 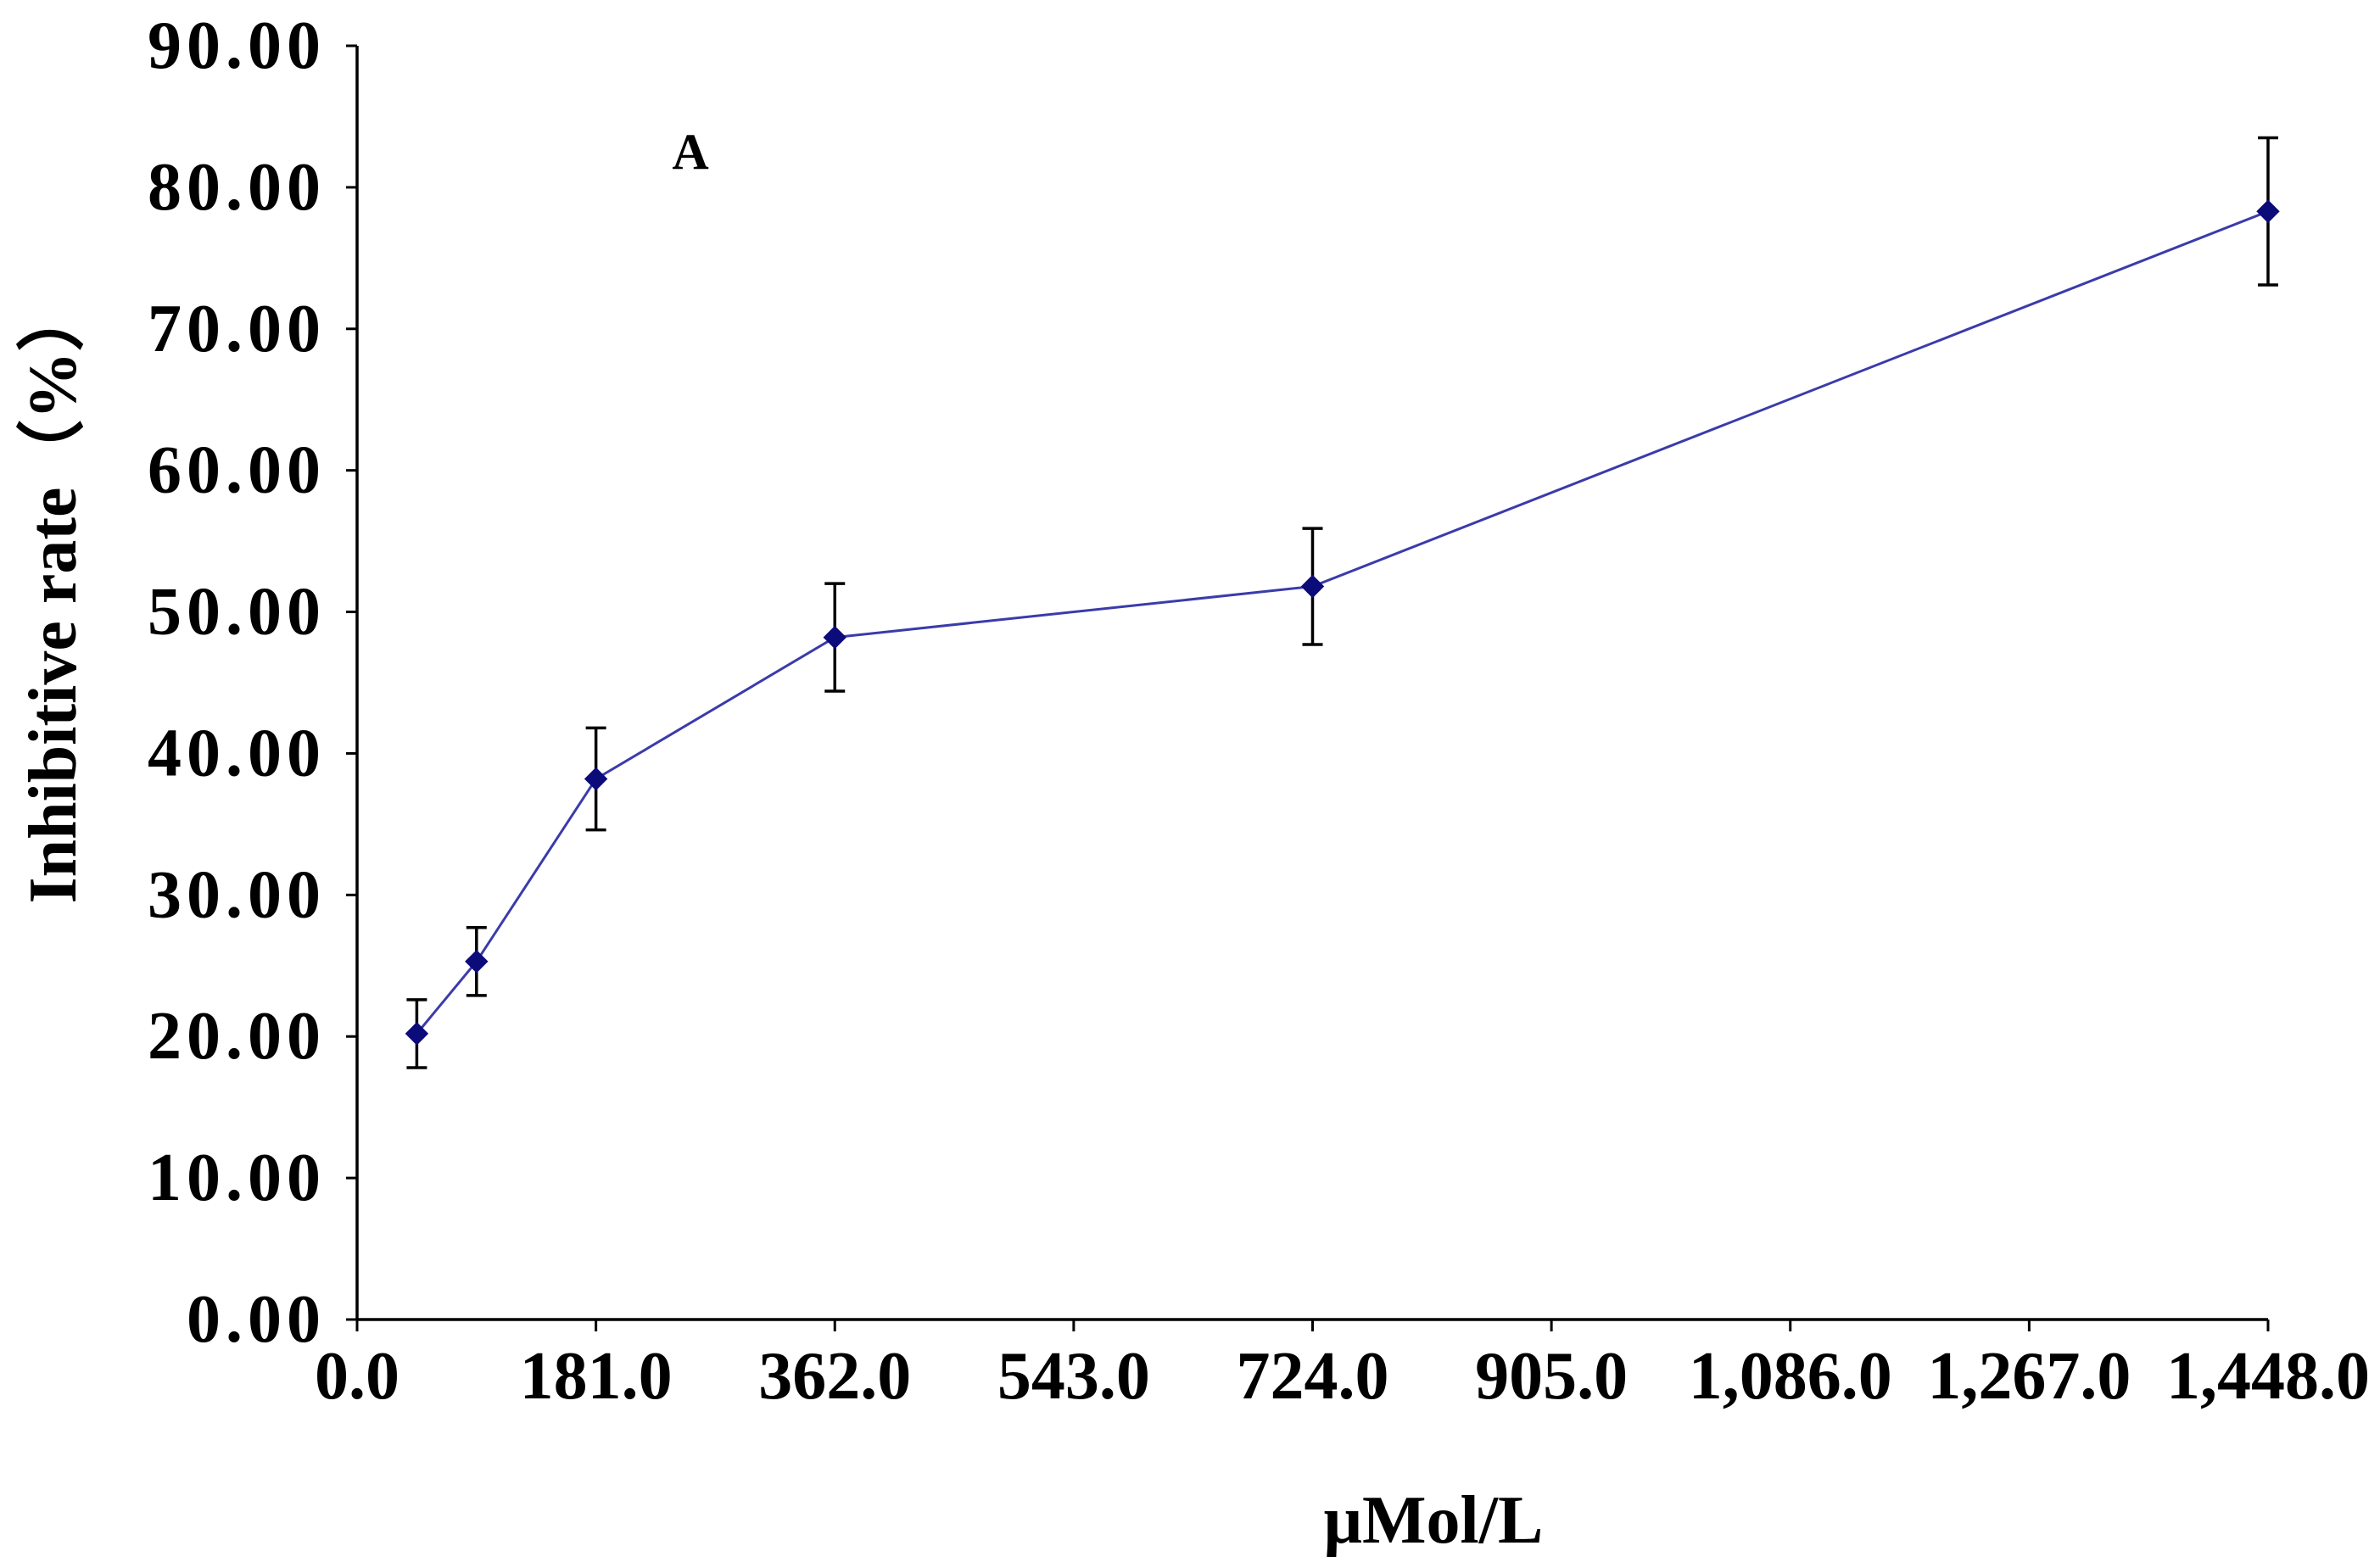 What do you see at coordinates (1551, 1377) in the screenshot?
I see `x-tick-label: 905.0` at bounding box center [1551, 1377].